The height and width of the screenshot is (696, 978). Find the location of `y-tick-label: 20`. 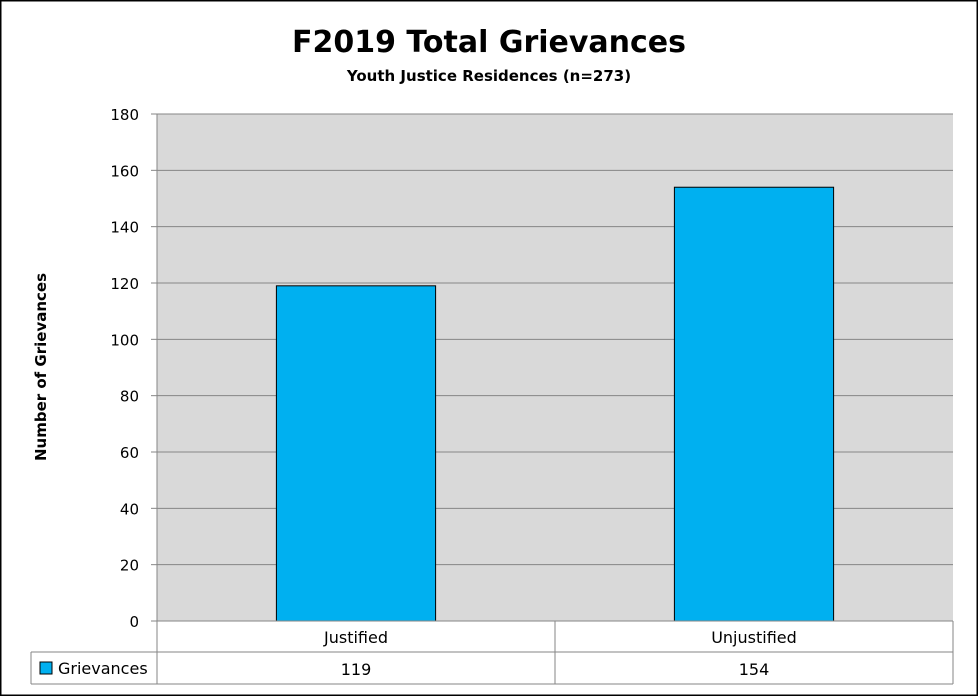

y-tick-label: 20 is located at coordinates (129, 566).